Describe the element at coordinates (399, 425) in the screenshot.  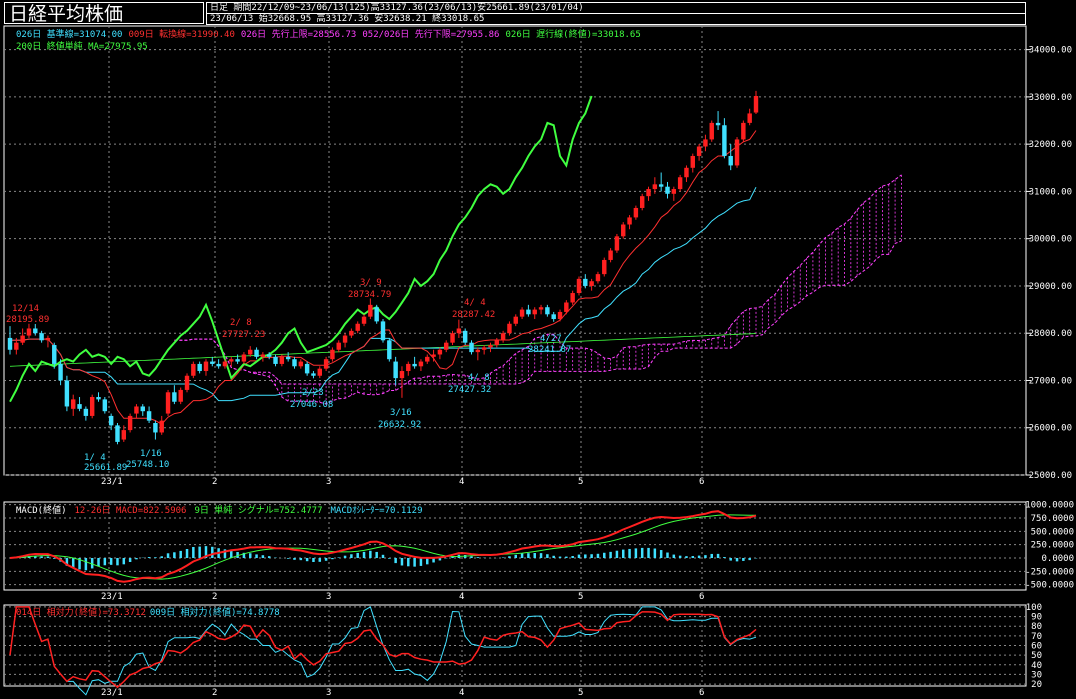
I see `annotation-label: 26632.92` at that location.